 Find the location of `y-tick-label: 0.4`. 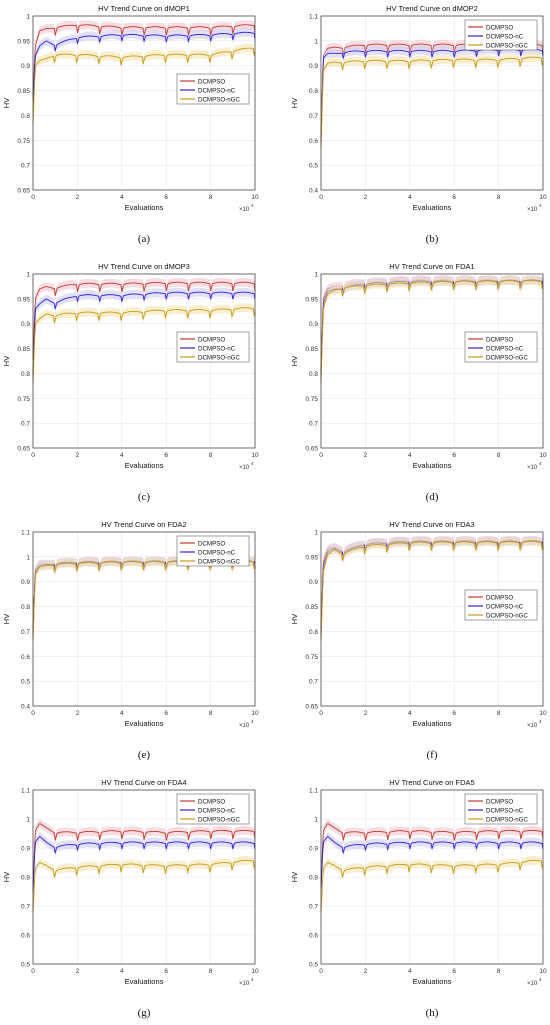

y-tick-label: 0.4 is located at coordinates (25, 707).